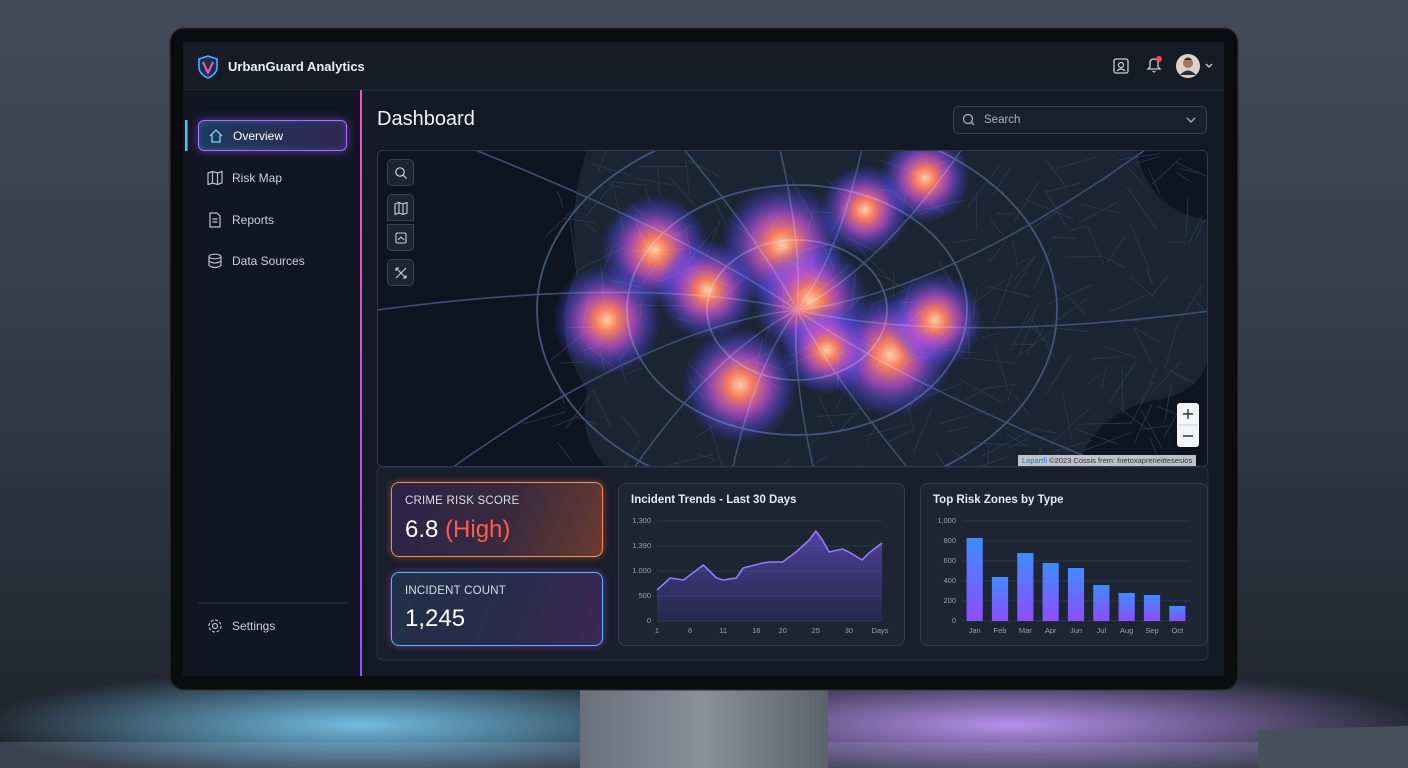  I want to click on nav-label: Settings, so click(254, 625).